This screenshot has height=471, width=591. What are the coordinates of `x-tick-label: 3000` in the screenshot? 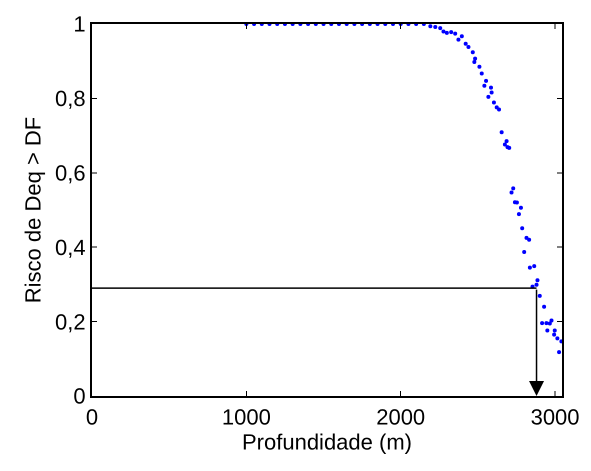 It's located at (555, 417).